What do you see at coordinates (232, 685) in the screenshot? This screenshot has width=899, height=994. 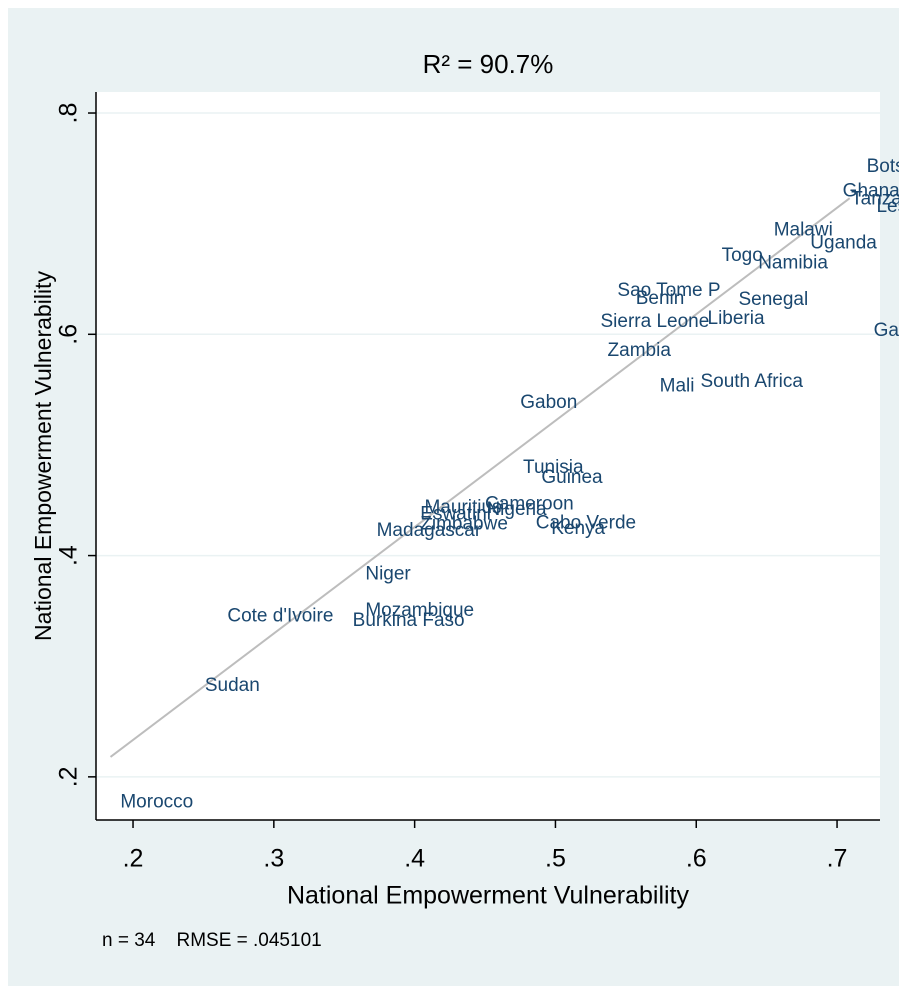 I see `point-label: Sudan` at bounding box center [232, 685].